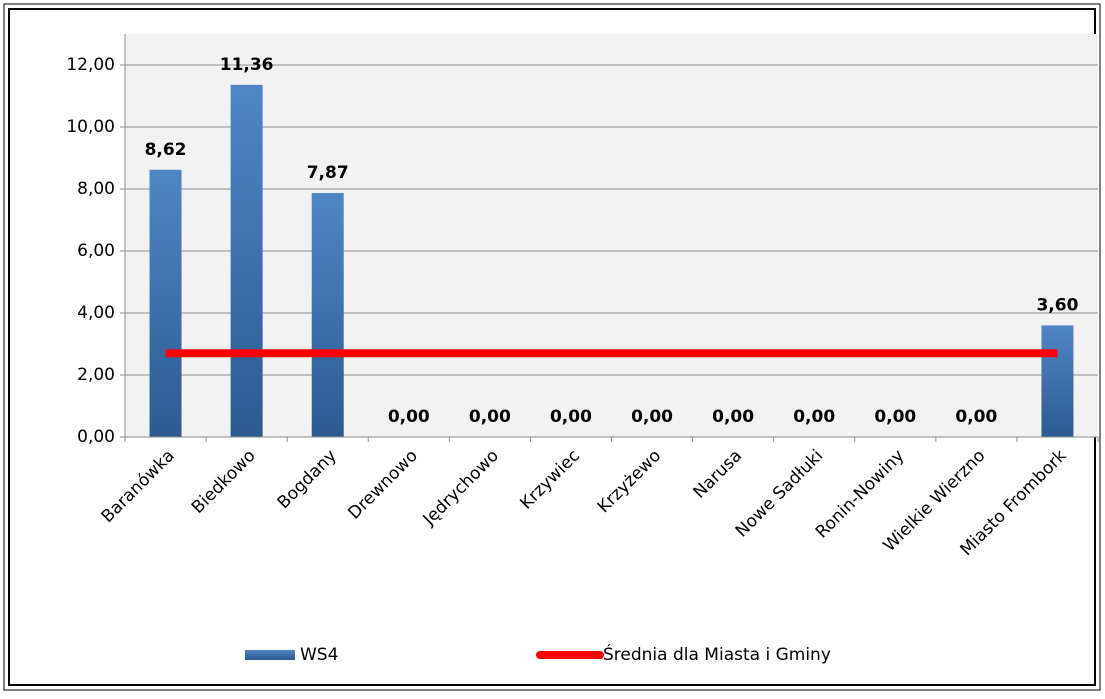 The width and height of the screenshot is (1105, 699). I want to click on legend-swatch, so click(270, 655).